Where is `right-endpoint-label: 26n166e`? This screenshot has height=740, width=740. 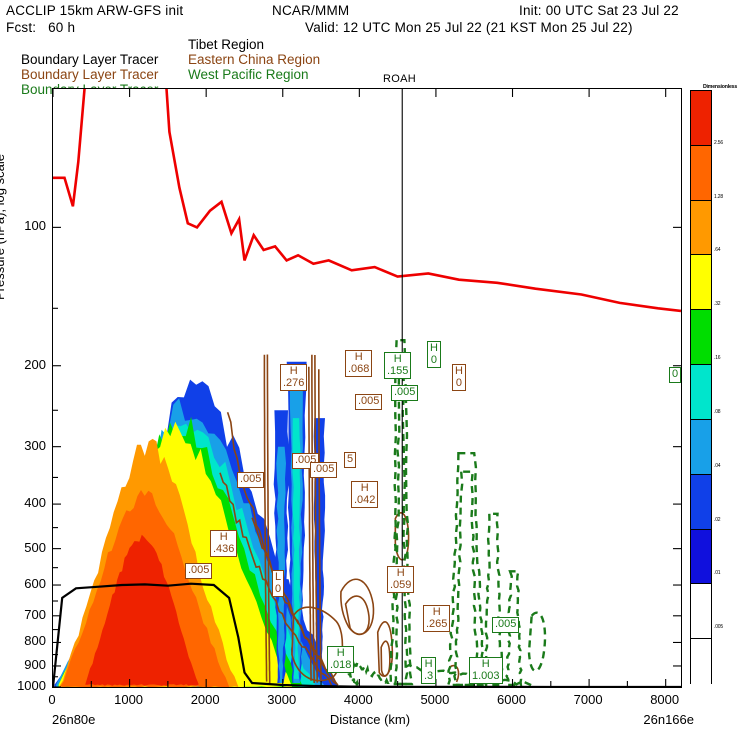 right-endpoint-label: 26n166e is located at coordinates (668, 719).